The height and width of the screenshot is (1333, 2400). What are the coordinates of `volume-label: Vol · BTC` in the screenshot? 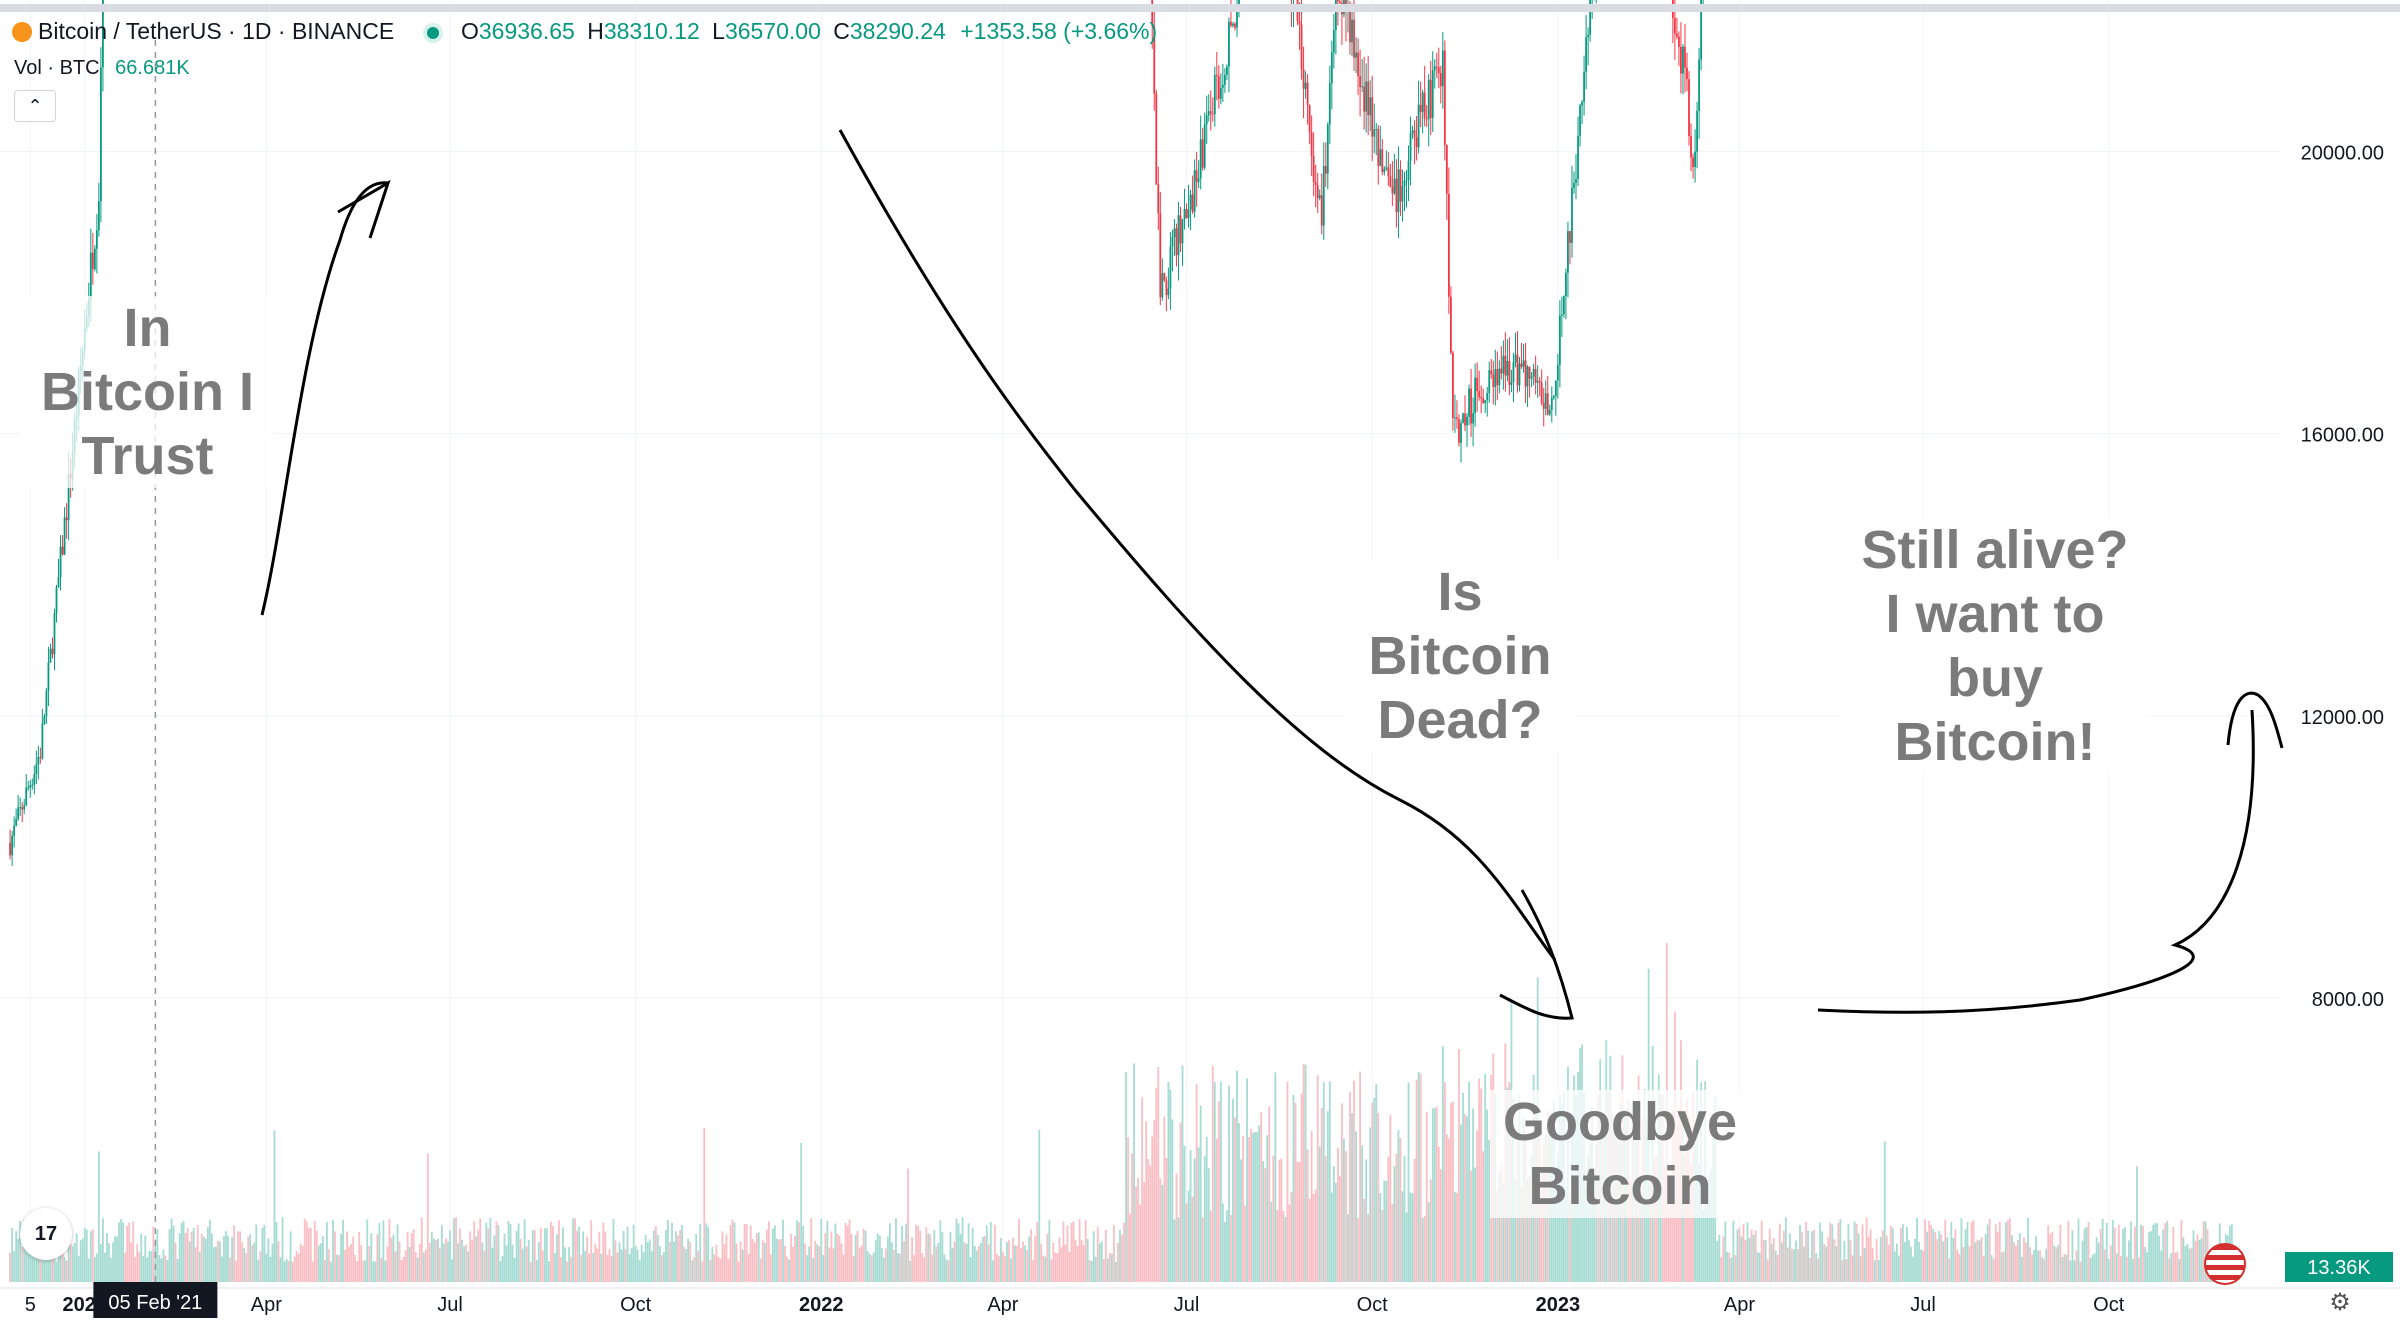 It's located at (57, 68).